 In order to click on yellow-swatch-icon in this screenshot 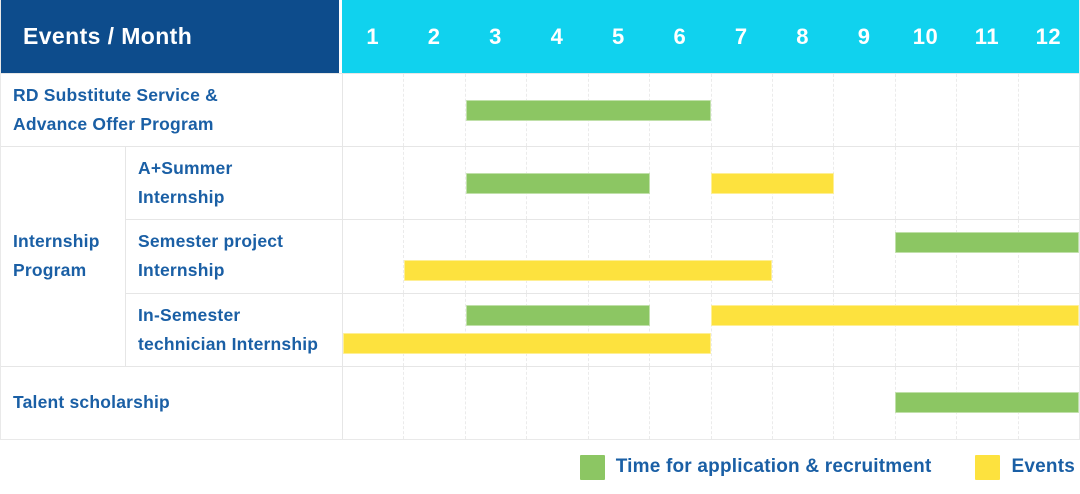, I will do `click(988, 467)`.